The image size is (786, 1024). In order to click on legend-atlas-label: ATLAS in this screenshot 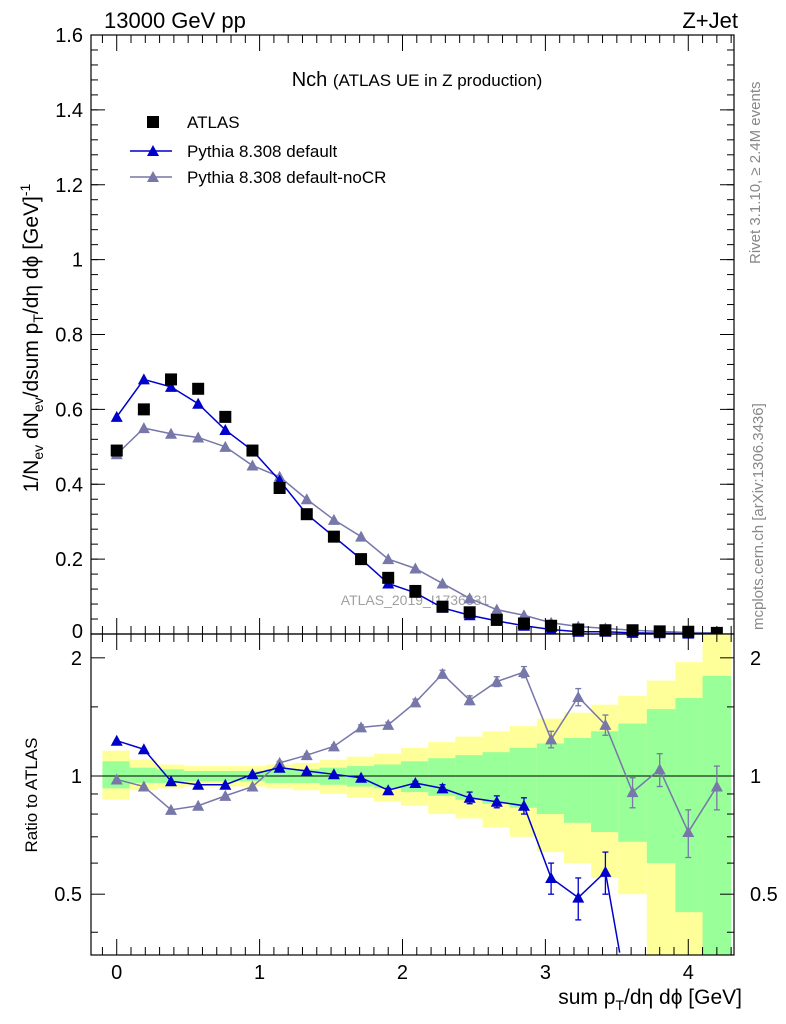, I will do `click(213, 122)`.